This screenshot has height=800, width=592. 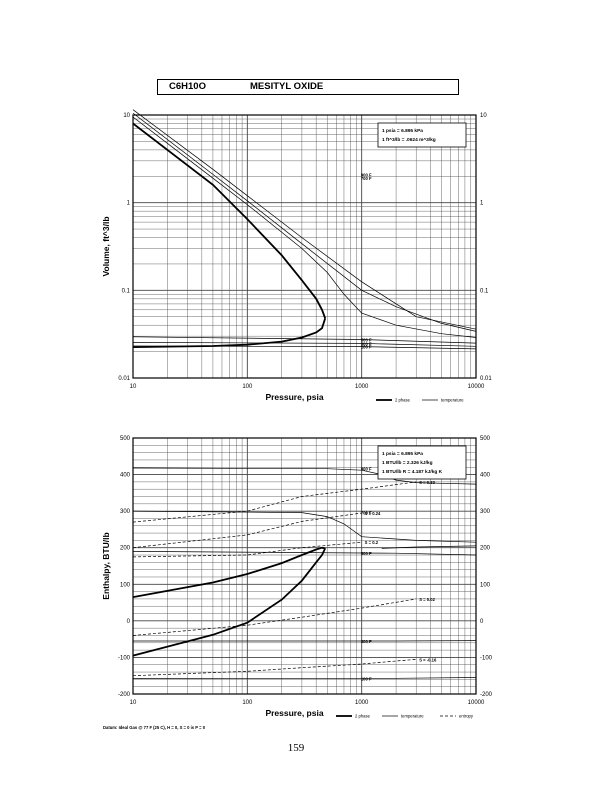 I want to click on y-tick-label-right: 200, so click(x=485, y=549).